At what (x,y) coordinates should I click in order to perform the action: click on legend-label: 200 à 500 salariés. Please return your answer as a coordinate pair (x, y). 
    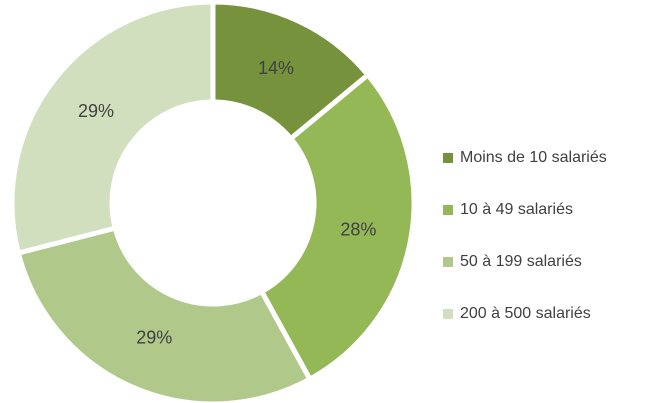
    Looking at the image, I should click on (525, 313).